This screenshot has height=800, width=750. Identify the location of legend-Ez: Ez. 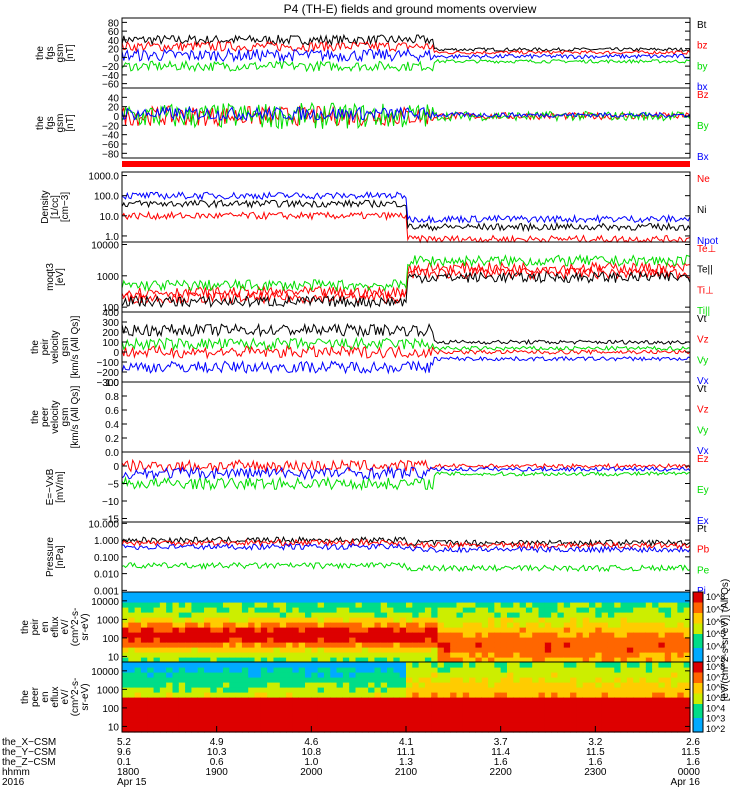
(703, 459).